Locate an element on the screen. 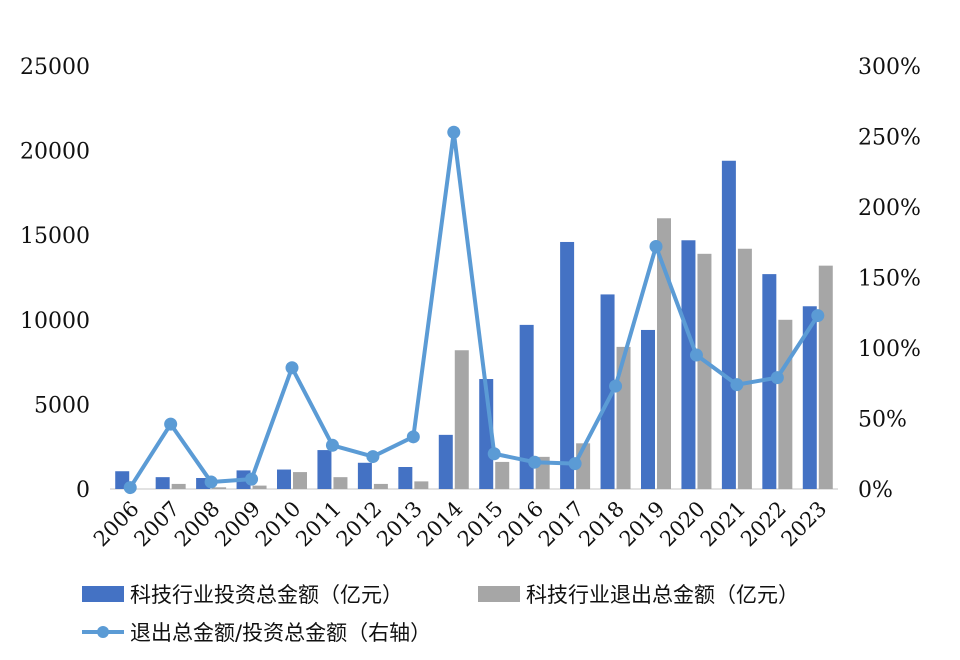  right-tick-label: 50% is located at coordinates (882, 420).